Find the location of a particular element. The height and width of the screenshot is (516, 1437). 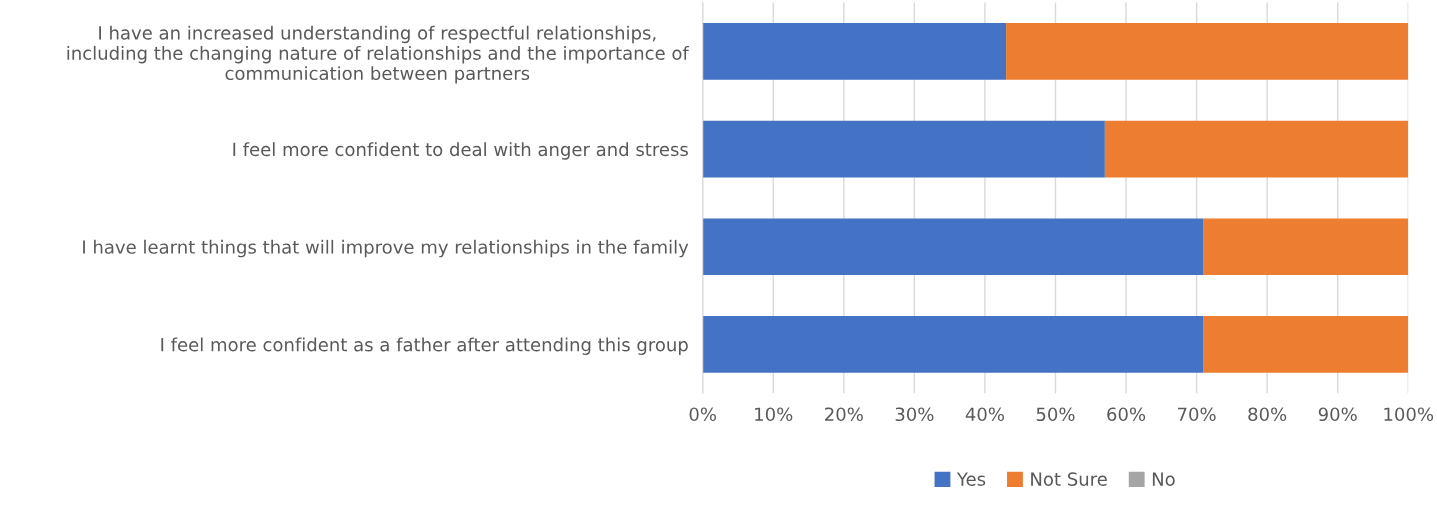

legend-label: Yes is located at coordinates (971, 479).